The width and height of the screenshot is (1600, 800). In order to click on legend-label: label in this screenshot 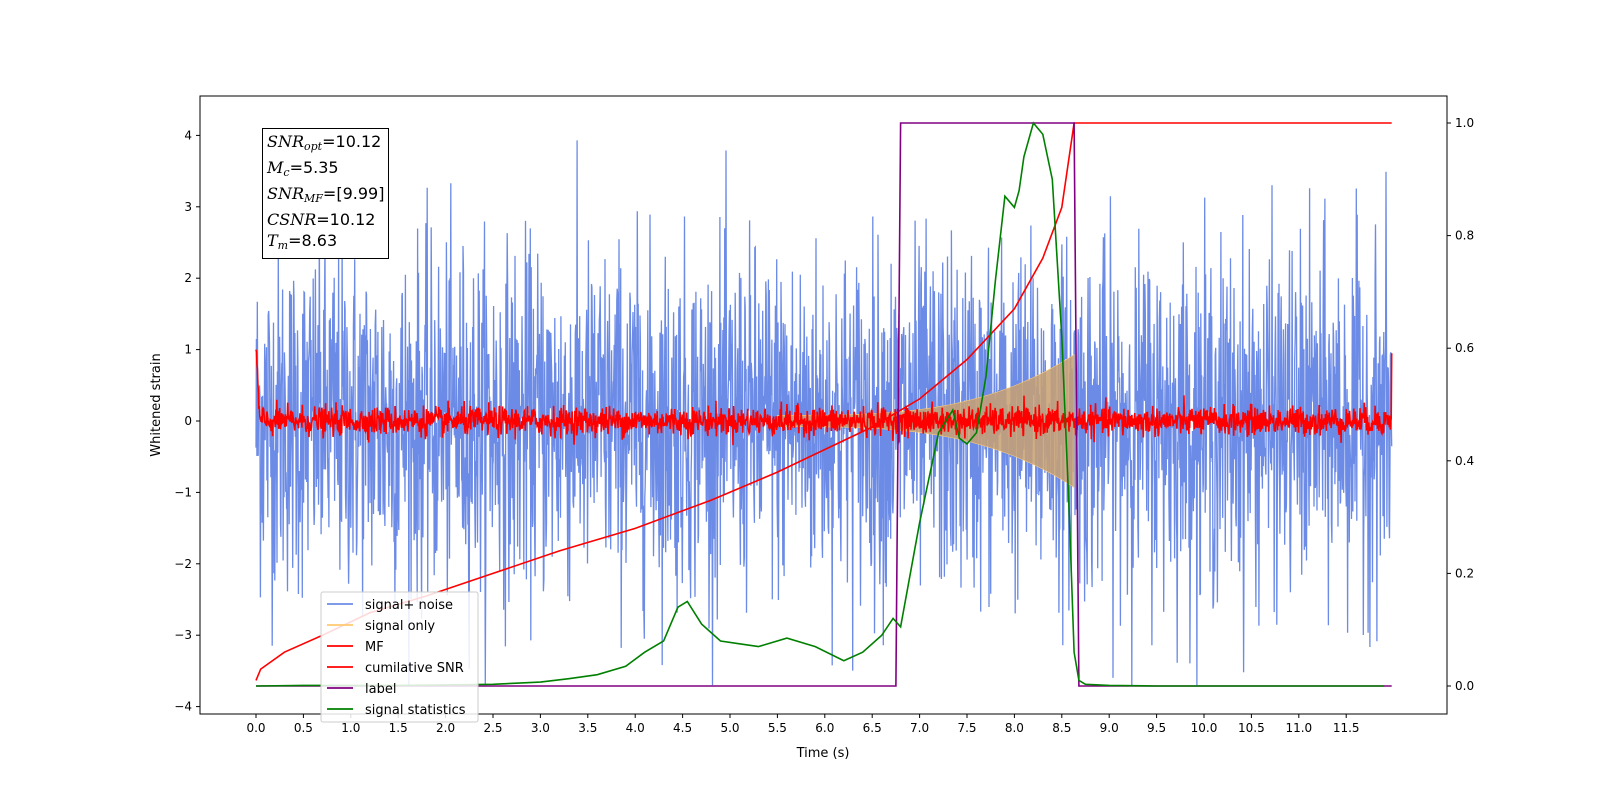, I will do `click(380, 689)`.